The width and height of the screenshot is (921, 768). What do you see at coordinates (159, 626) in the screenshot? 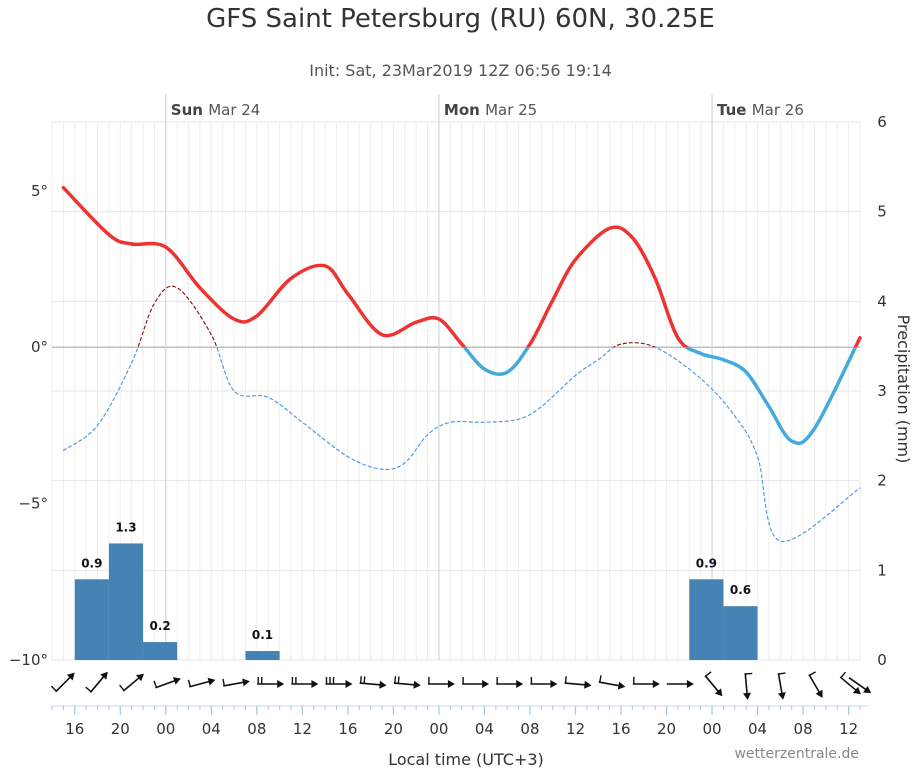
I see `precip-bar-label: 0.2` at bounding box center [159, 626].